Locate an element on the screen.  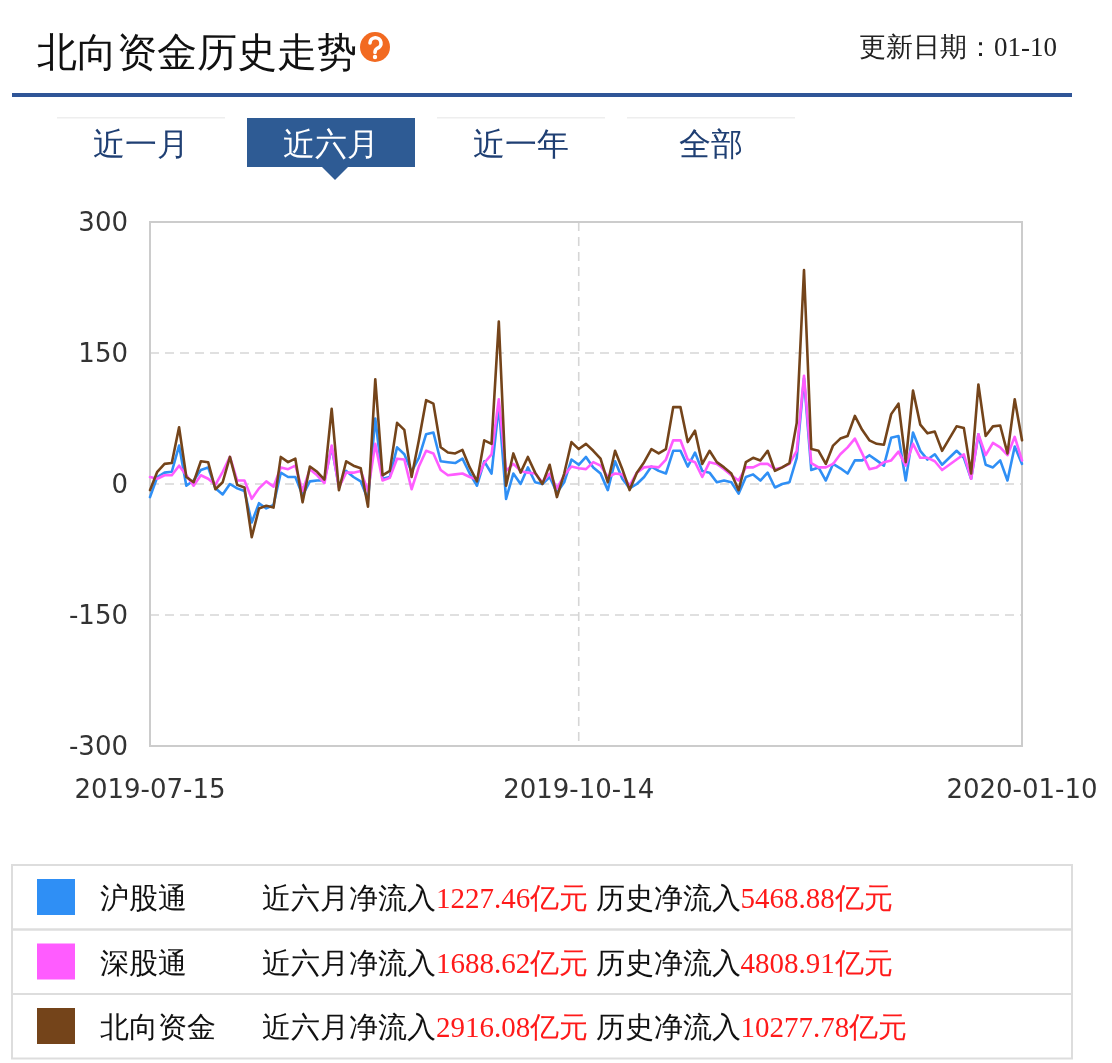
y-tick-label: 150 is located at coordinates (103, 353).